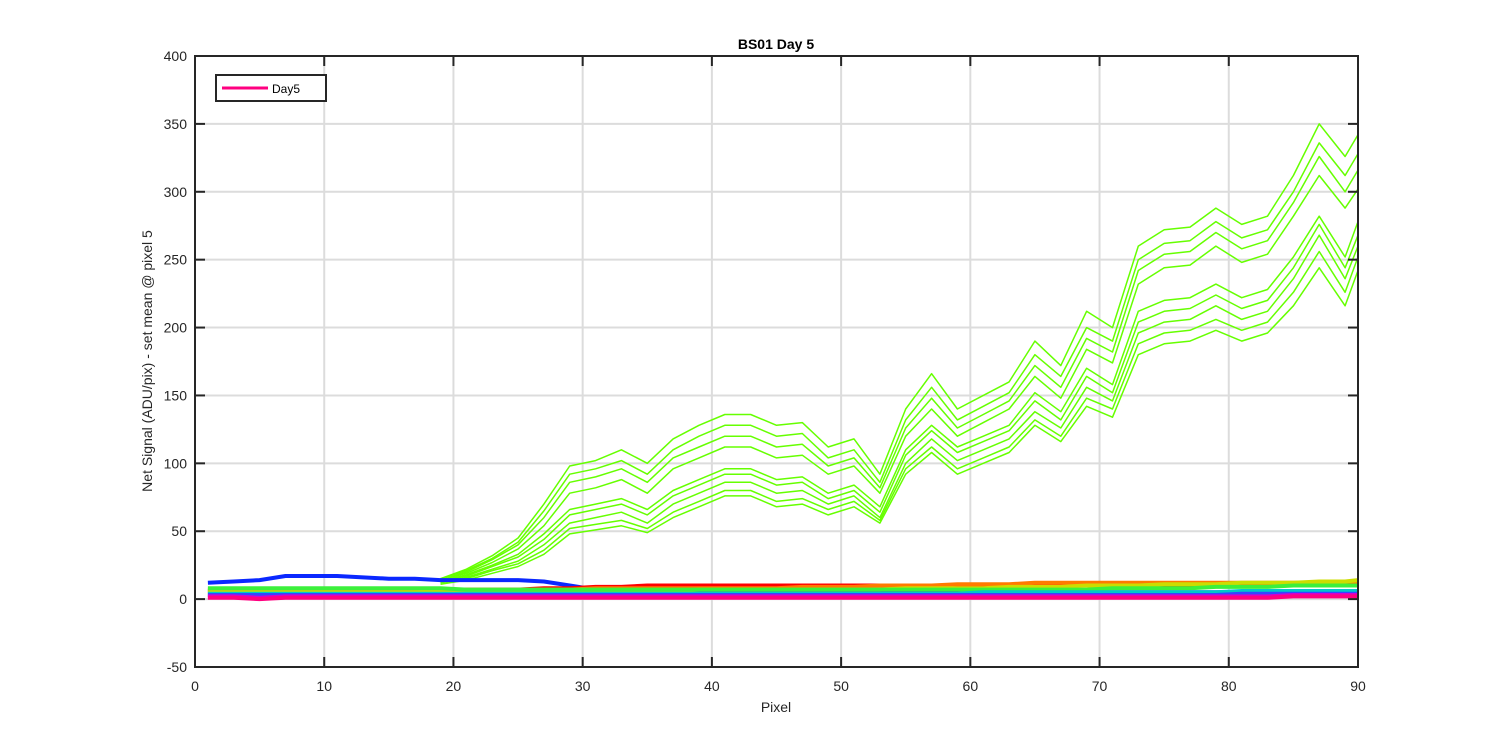 The height and width of the screenshot is (750, 1500). I want to click on y-tick-label: 350, so click(176, 124).